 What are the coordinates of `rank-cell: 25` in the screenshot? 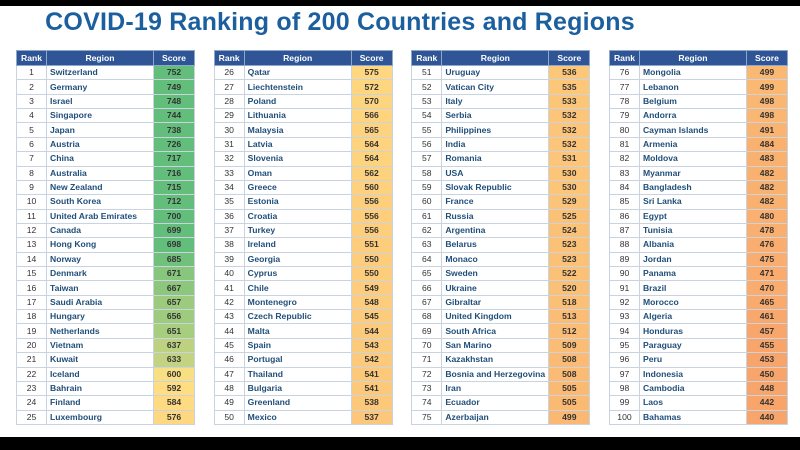 It's located at (31, 417).